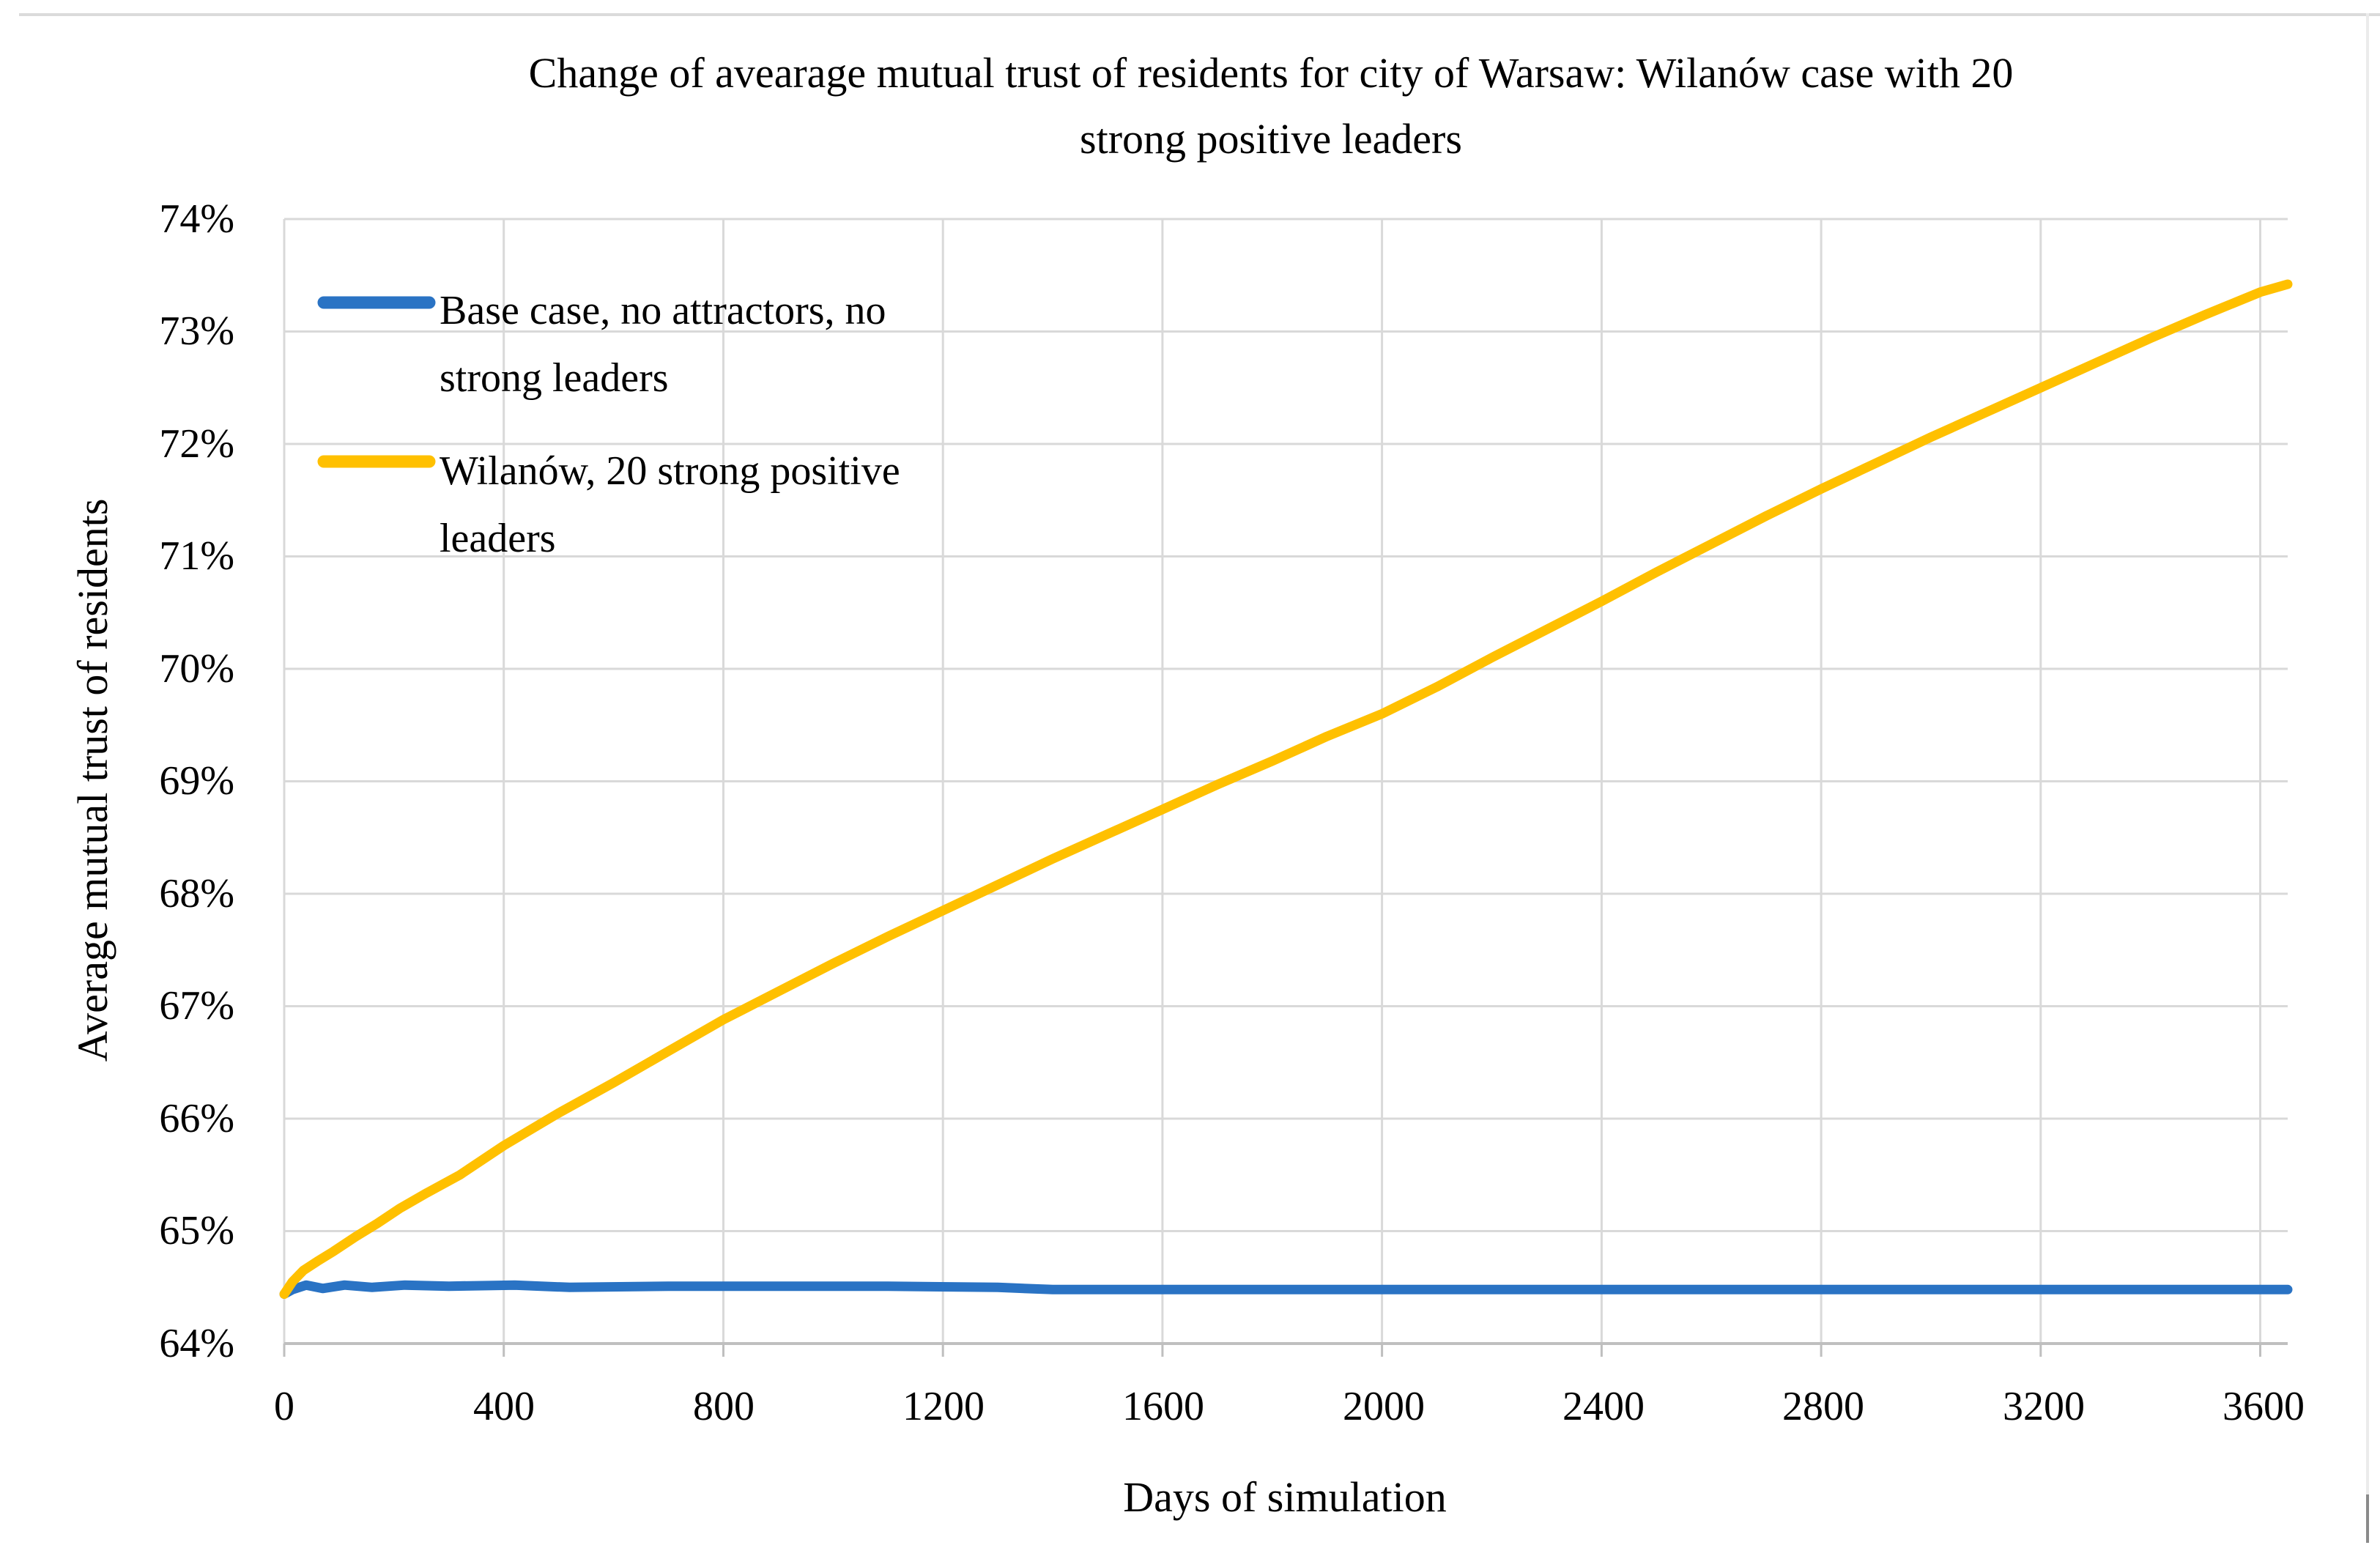 This screenshot has height=1556, width=2380. What do you see at coordinates (498, 538) in the screenshot?
I see `legend-label-wilanow-line2: leaders` at bounding box center [498, 538].